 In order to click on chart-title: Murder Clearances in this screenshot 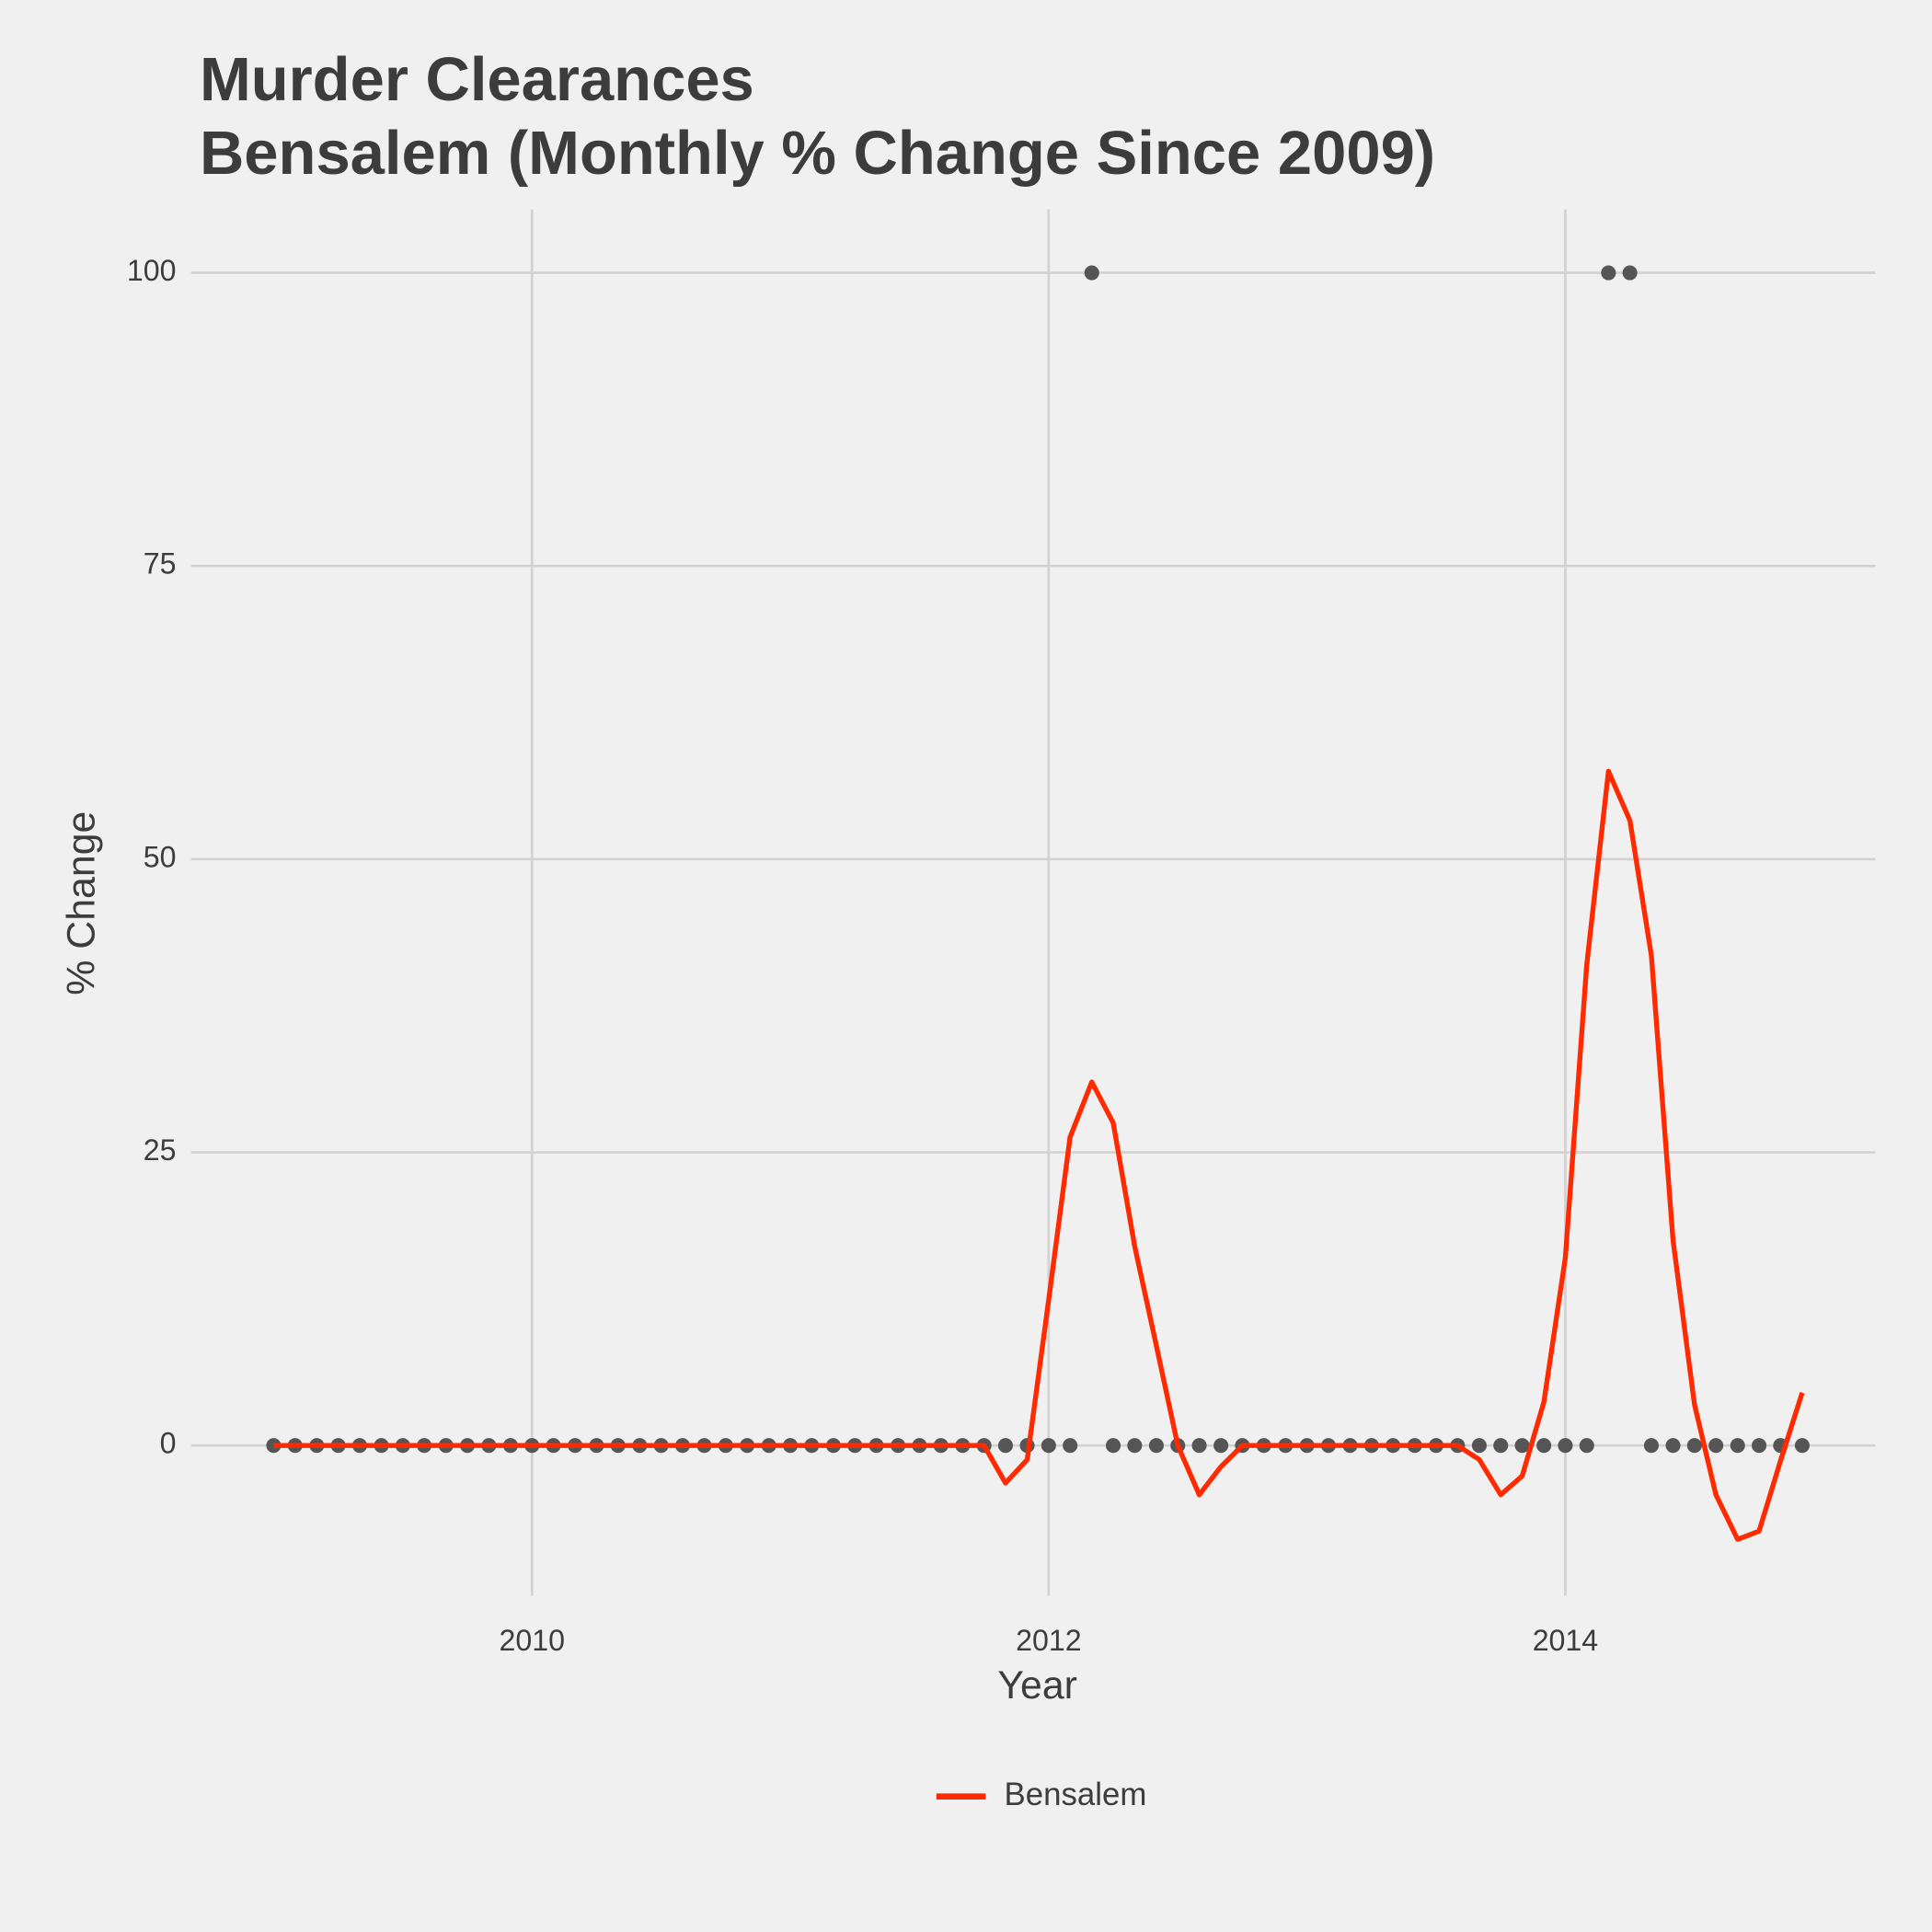, I will do `click(477, 79)`.